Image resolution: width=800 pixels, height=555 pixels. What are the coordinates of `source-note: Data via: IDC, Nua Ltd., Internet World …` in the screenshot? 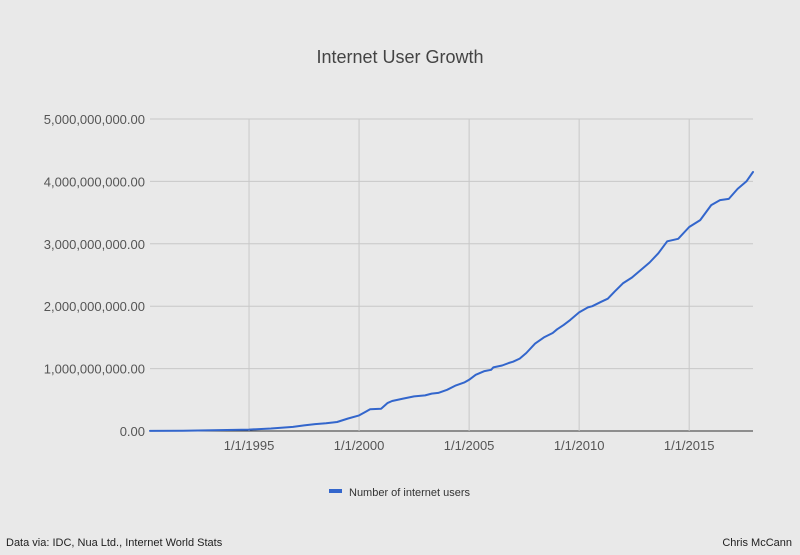 It's located at (114, 543).